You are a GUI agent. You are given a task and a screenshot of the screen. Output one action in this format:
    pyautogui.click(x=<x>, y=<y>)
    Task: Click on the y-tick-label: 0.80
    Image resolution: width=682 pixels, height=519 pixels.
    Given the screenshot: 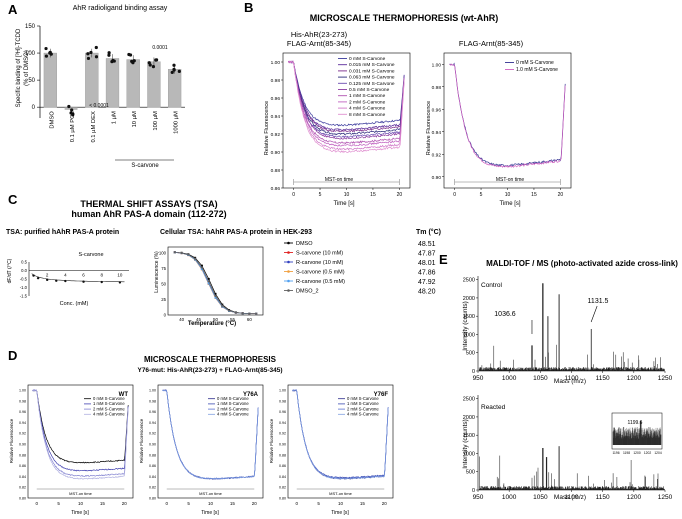 What is the action you would take?
    pyautogui.click(x=152, y=498)
    